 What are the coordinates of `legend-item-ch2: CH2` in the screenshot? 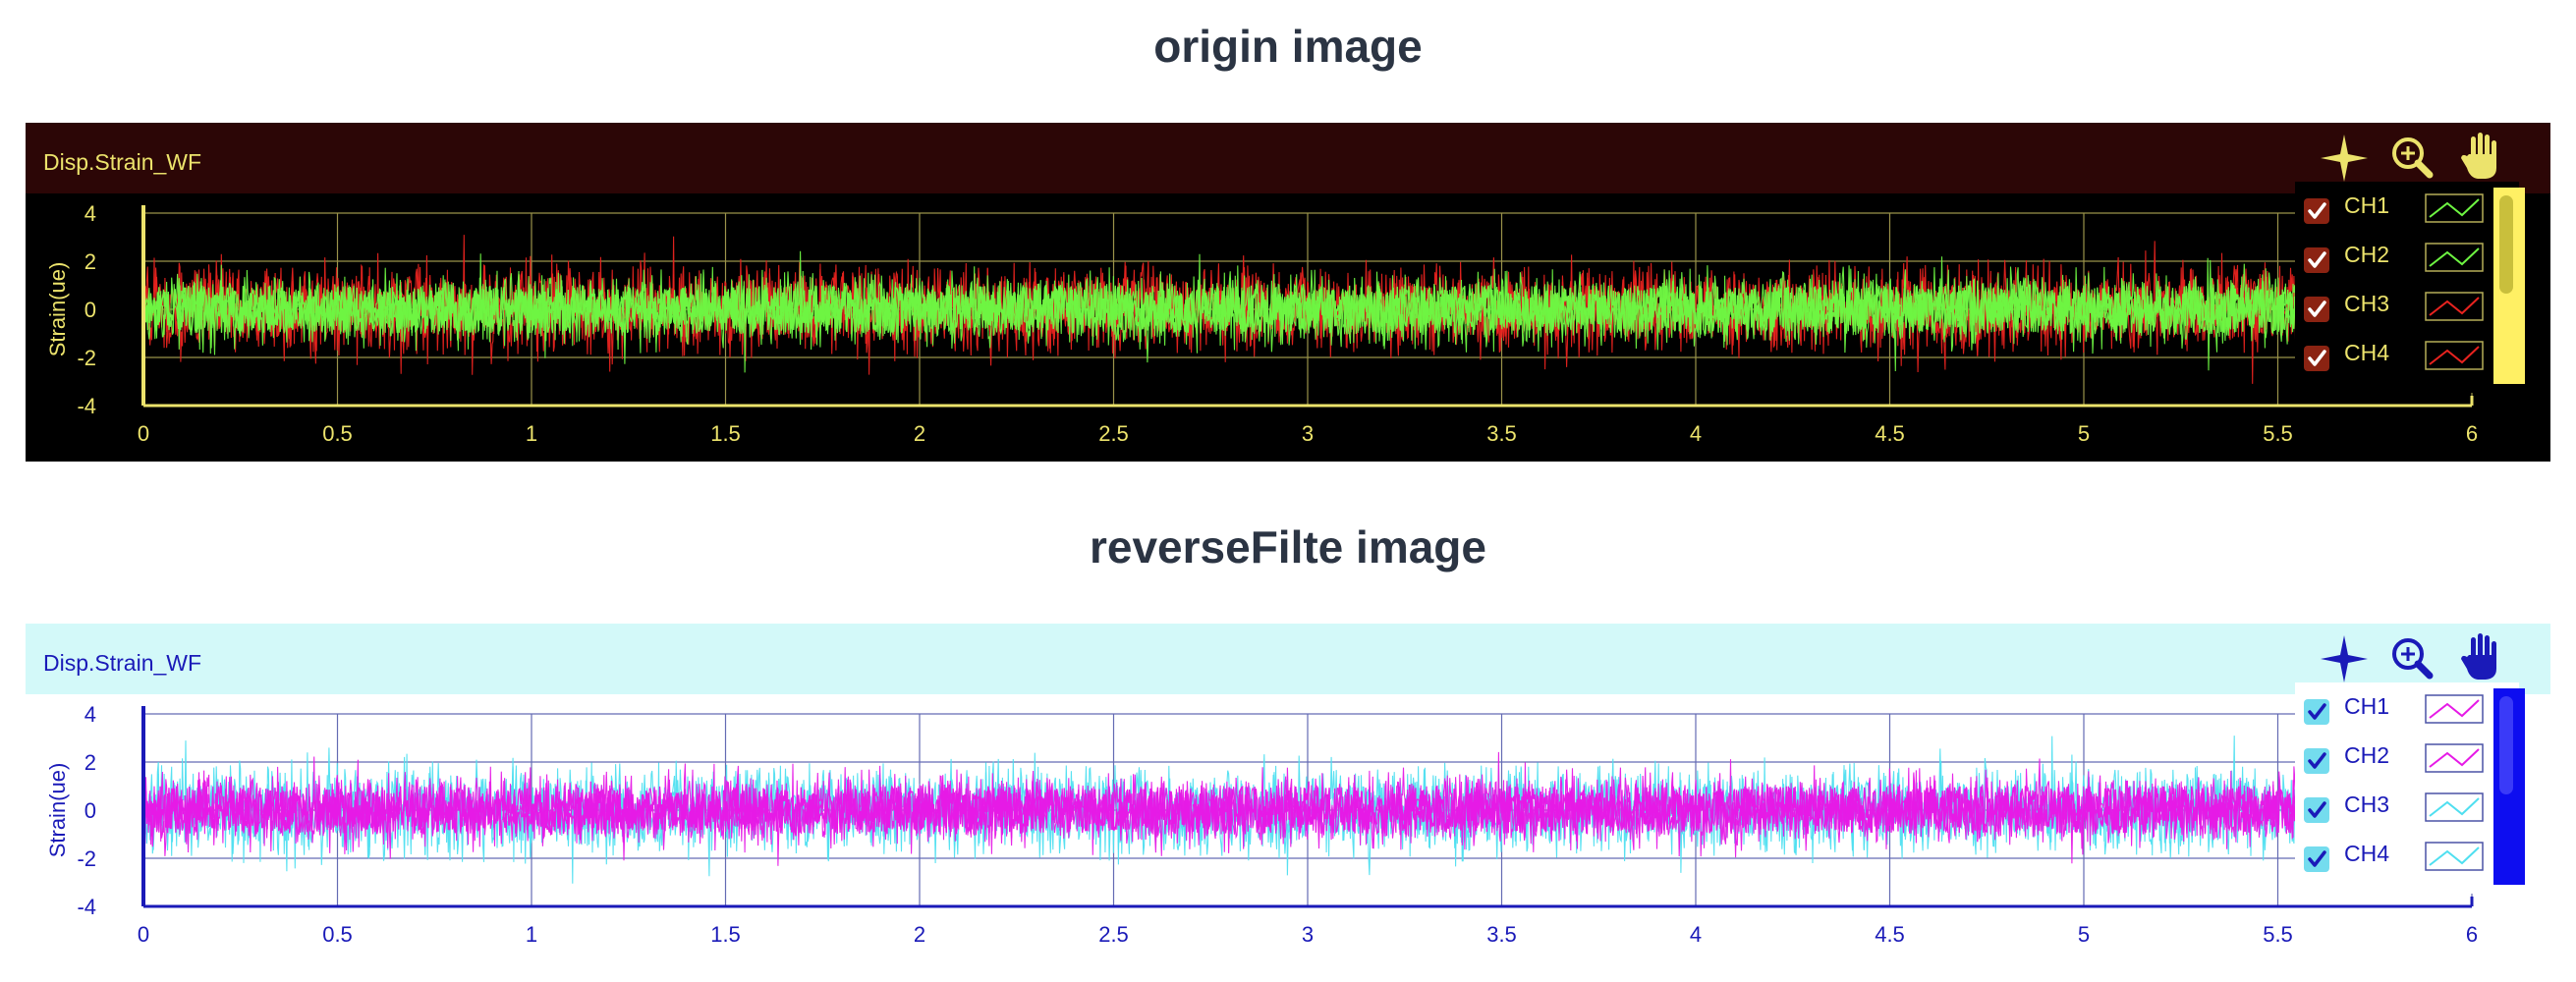 It's located at (2394, 758).